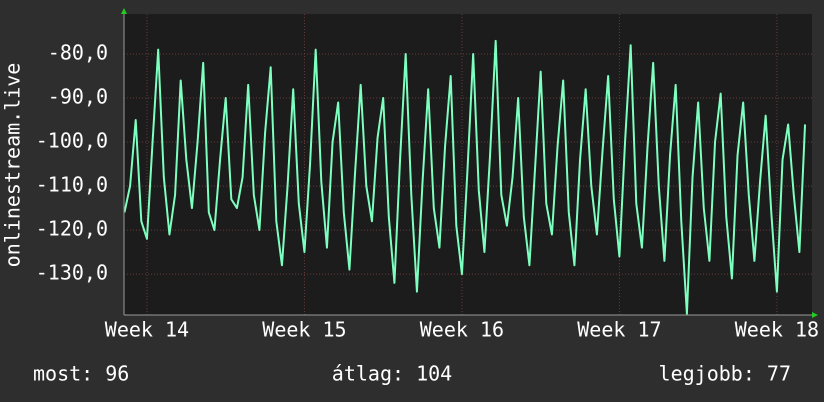  I want to click on stat-best: legjobb: 77, so click(725, 374).